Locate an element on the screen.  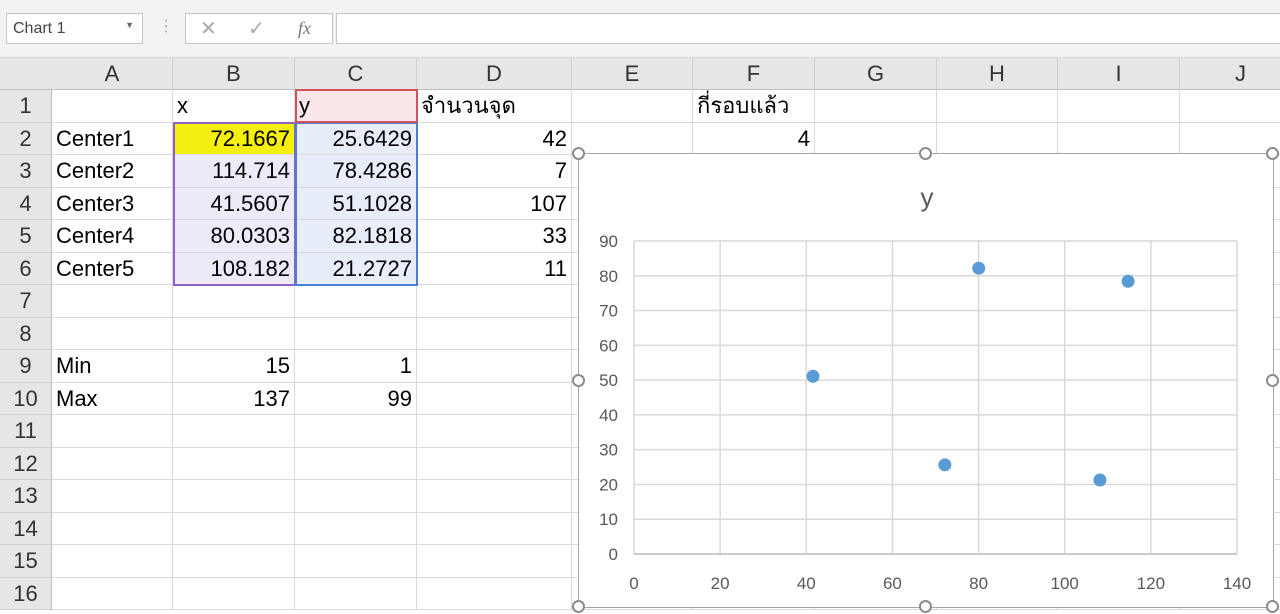
cell-B8 is located at coordinates (234, 333).